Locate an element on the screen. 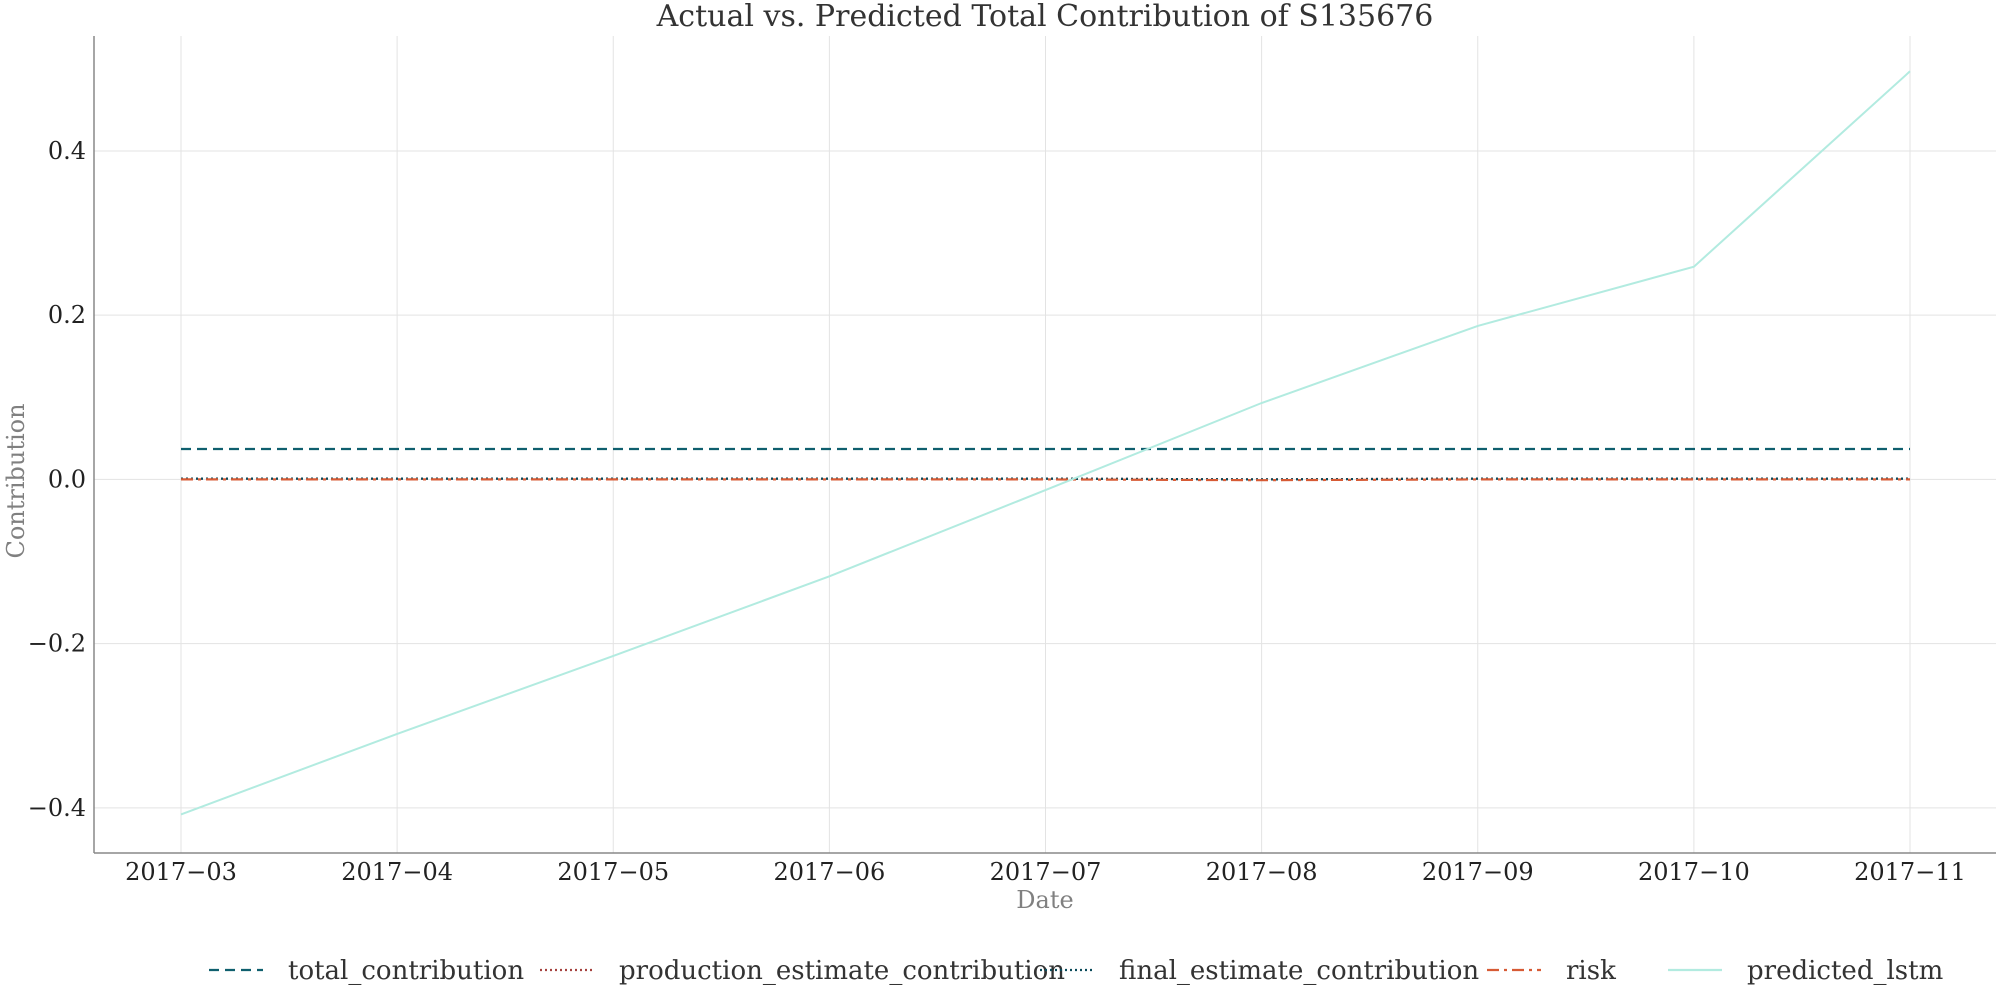  y-axis-label: Contribution is located at coordinates (16, 480).